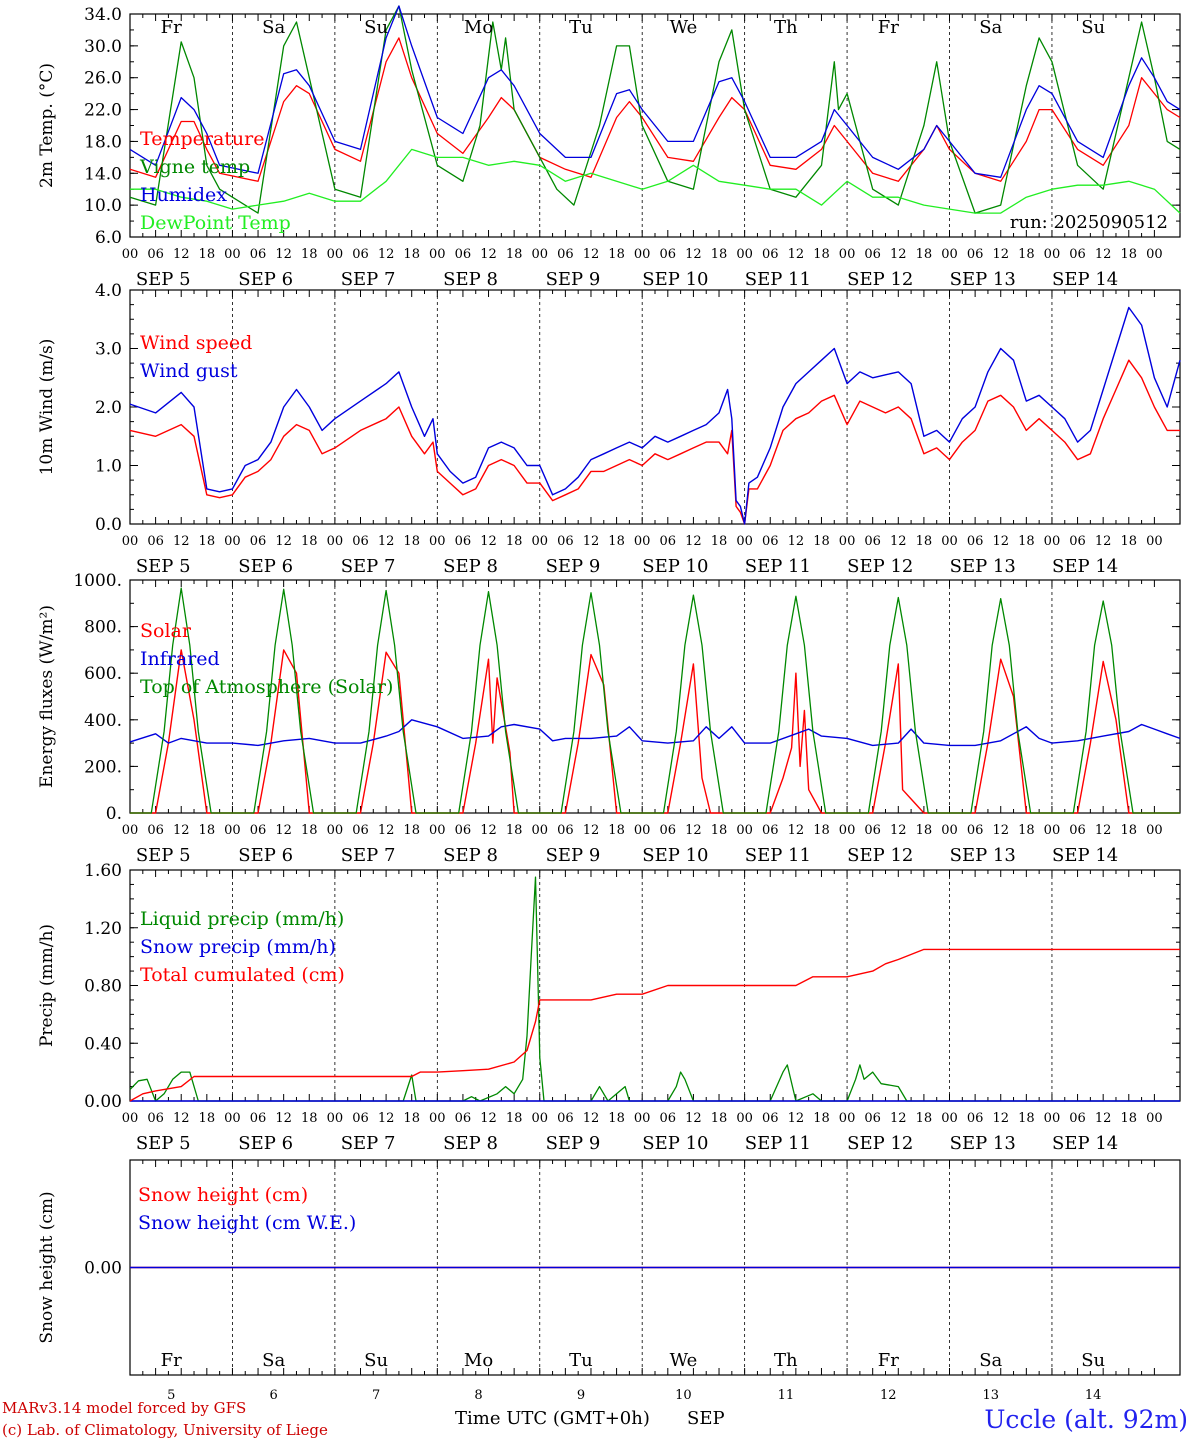 Image resolution: width=1194 pixels, height=1444 pixels. I want to click on legend-entry: Vigne temp, so click(194, 167).